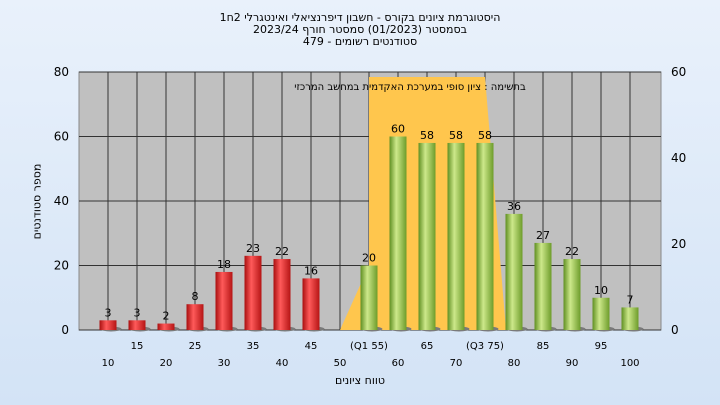 Image resolution: width=720 pixels, height=405 pixels. Describe the element at coordinates (678, 244) in the screenshot. I see `y-tick-label-right: 20` at that location.